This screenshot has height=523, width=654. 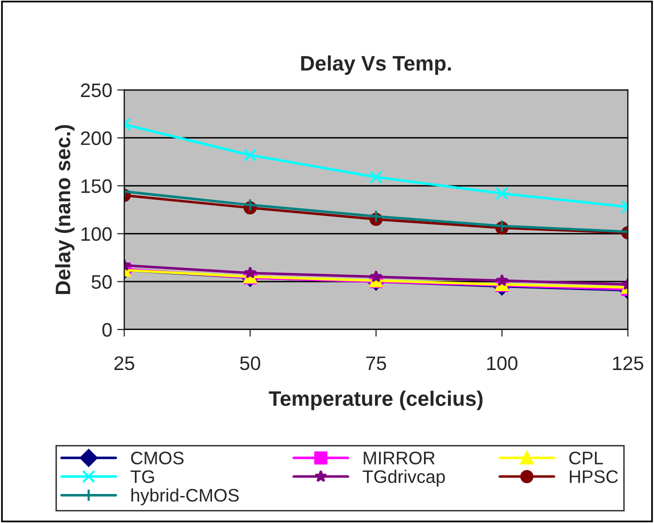 What do you see at coordinates (97, 234) in the screenshot?
I see `y-tick-label: 100` at bounding box center [97, 234].